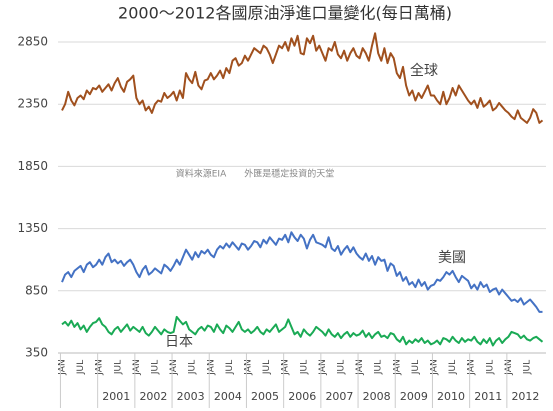 This screenshot has width=553, height=411. I want to click on y-tick-label: 1850, so click(32, 166).